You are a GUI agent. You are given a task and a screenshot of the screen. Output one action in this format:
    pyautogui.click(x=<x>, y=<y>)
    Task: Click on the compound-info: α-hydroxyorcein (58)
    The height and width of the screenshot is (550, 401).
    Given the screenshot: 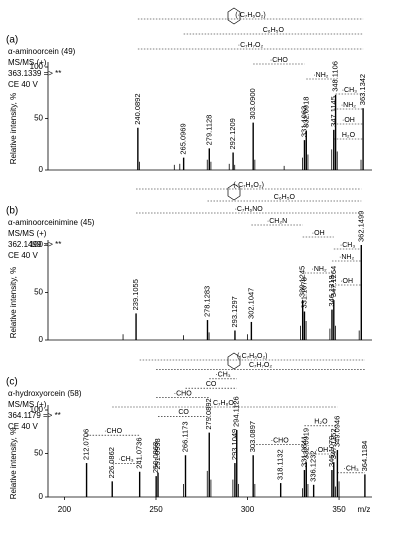 What is the action you would take?
    pyautogui.click(x=45, y=393)
    